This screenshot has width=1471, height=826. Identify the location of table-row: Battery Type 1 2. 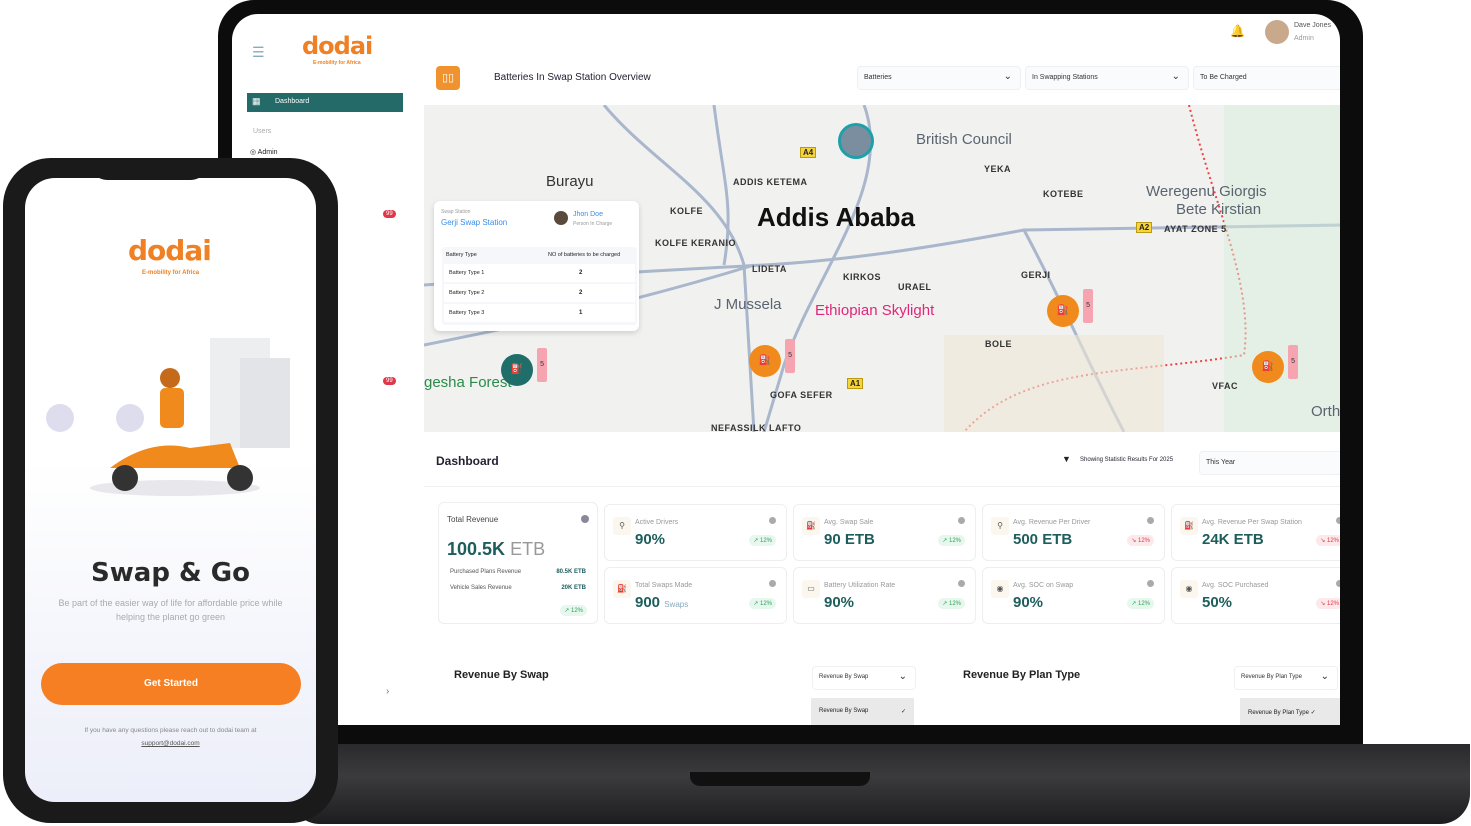
(539, 273).